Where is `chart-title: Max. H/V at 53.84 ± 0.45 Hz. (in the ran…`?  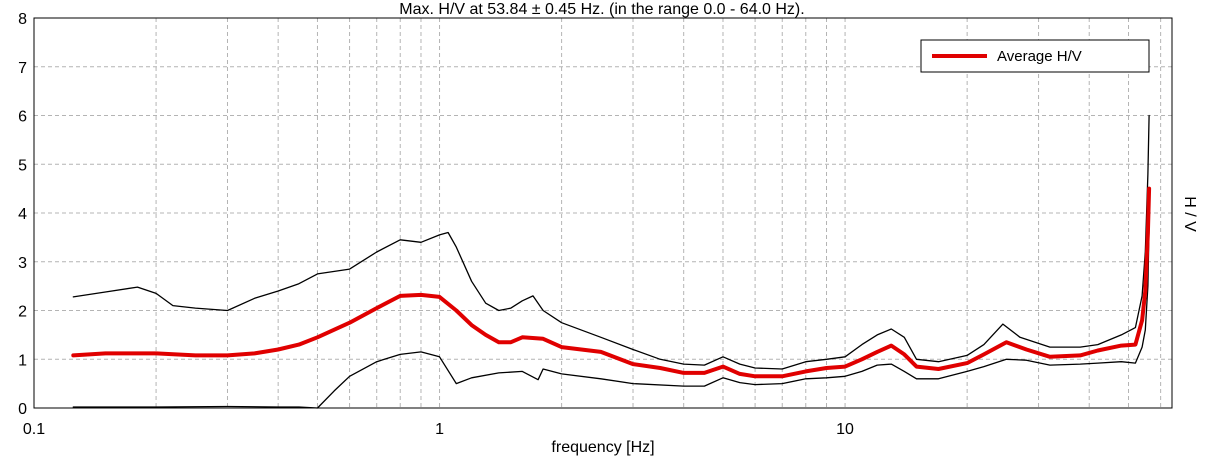 chart-title: Max. H/V at 53.84 ± 0.45 Hz. (in the ran… is located at coordinates (601, 9).